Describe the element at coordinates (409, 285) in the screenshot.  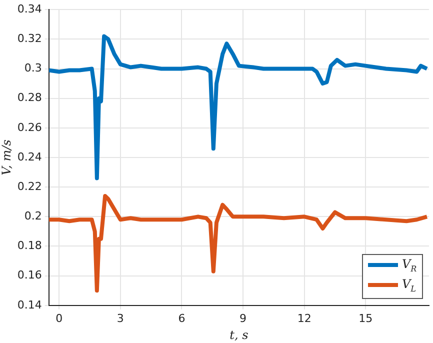
I see `legend-label: V$_{L}$` at that location.